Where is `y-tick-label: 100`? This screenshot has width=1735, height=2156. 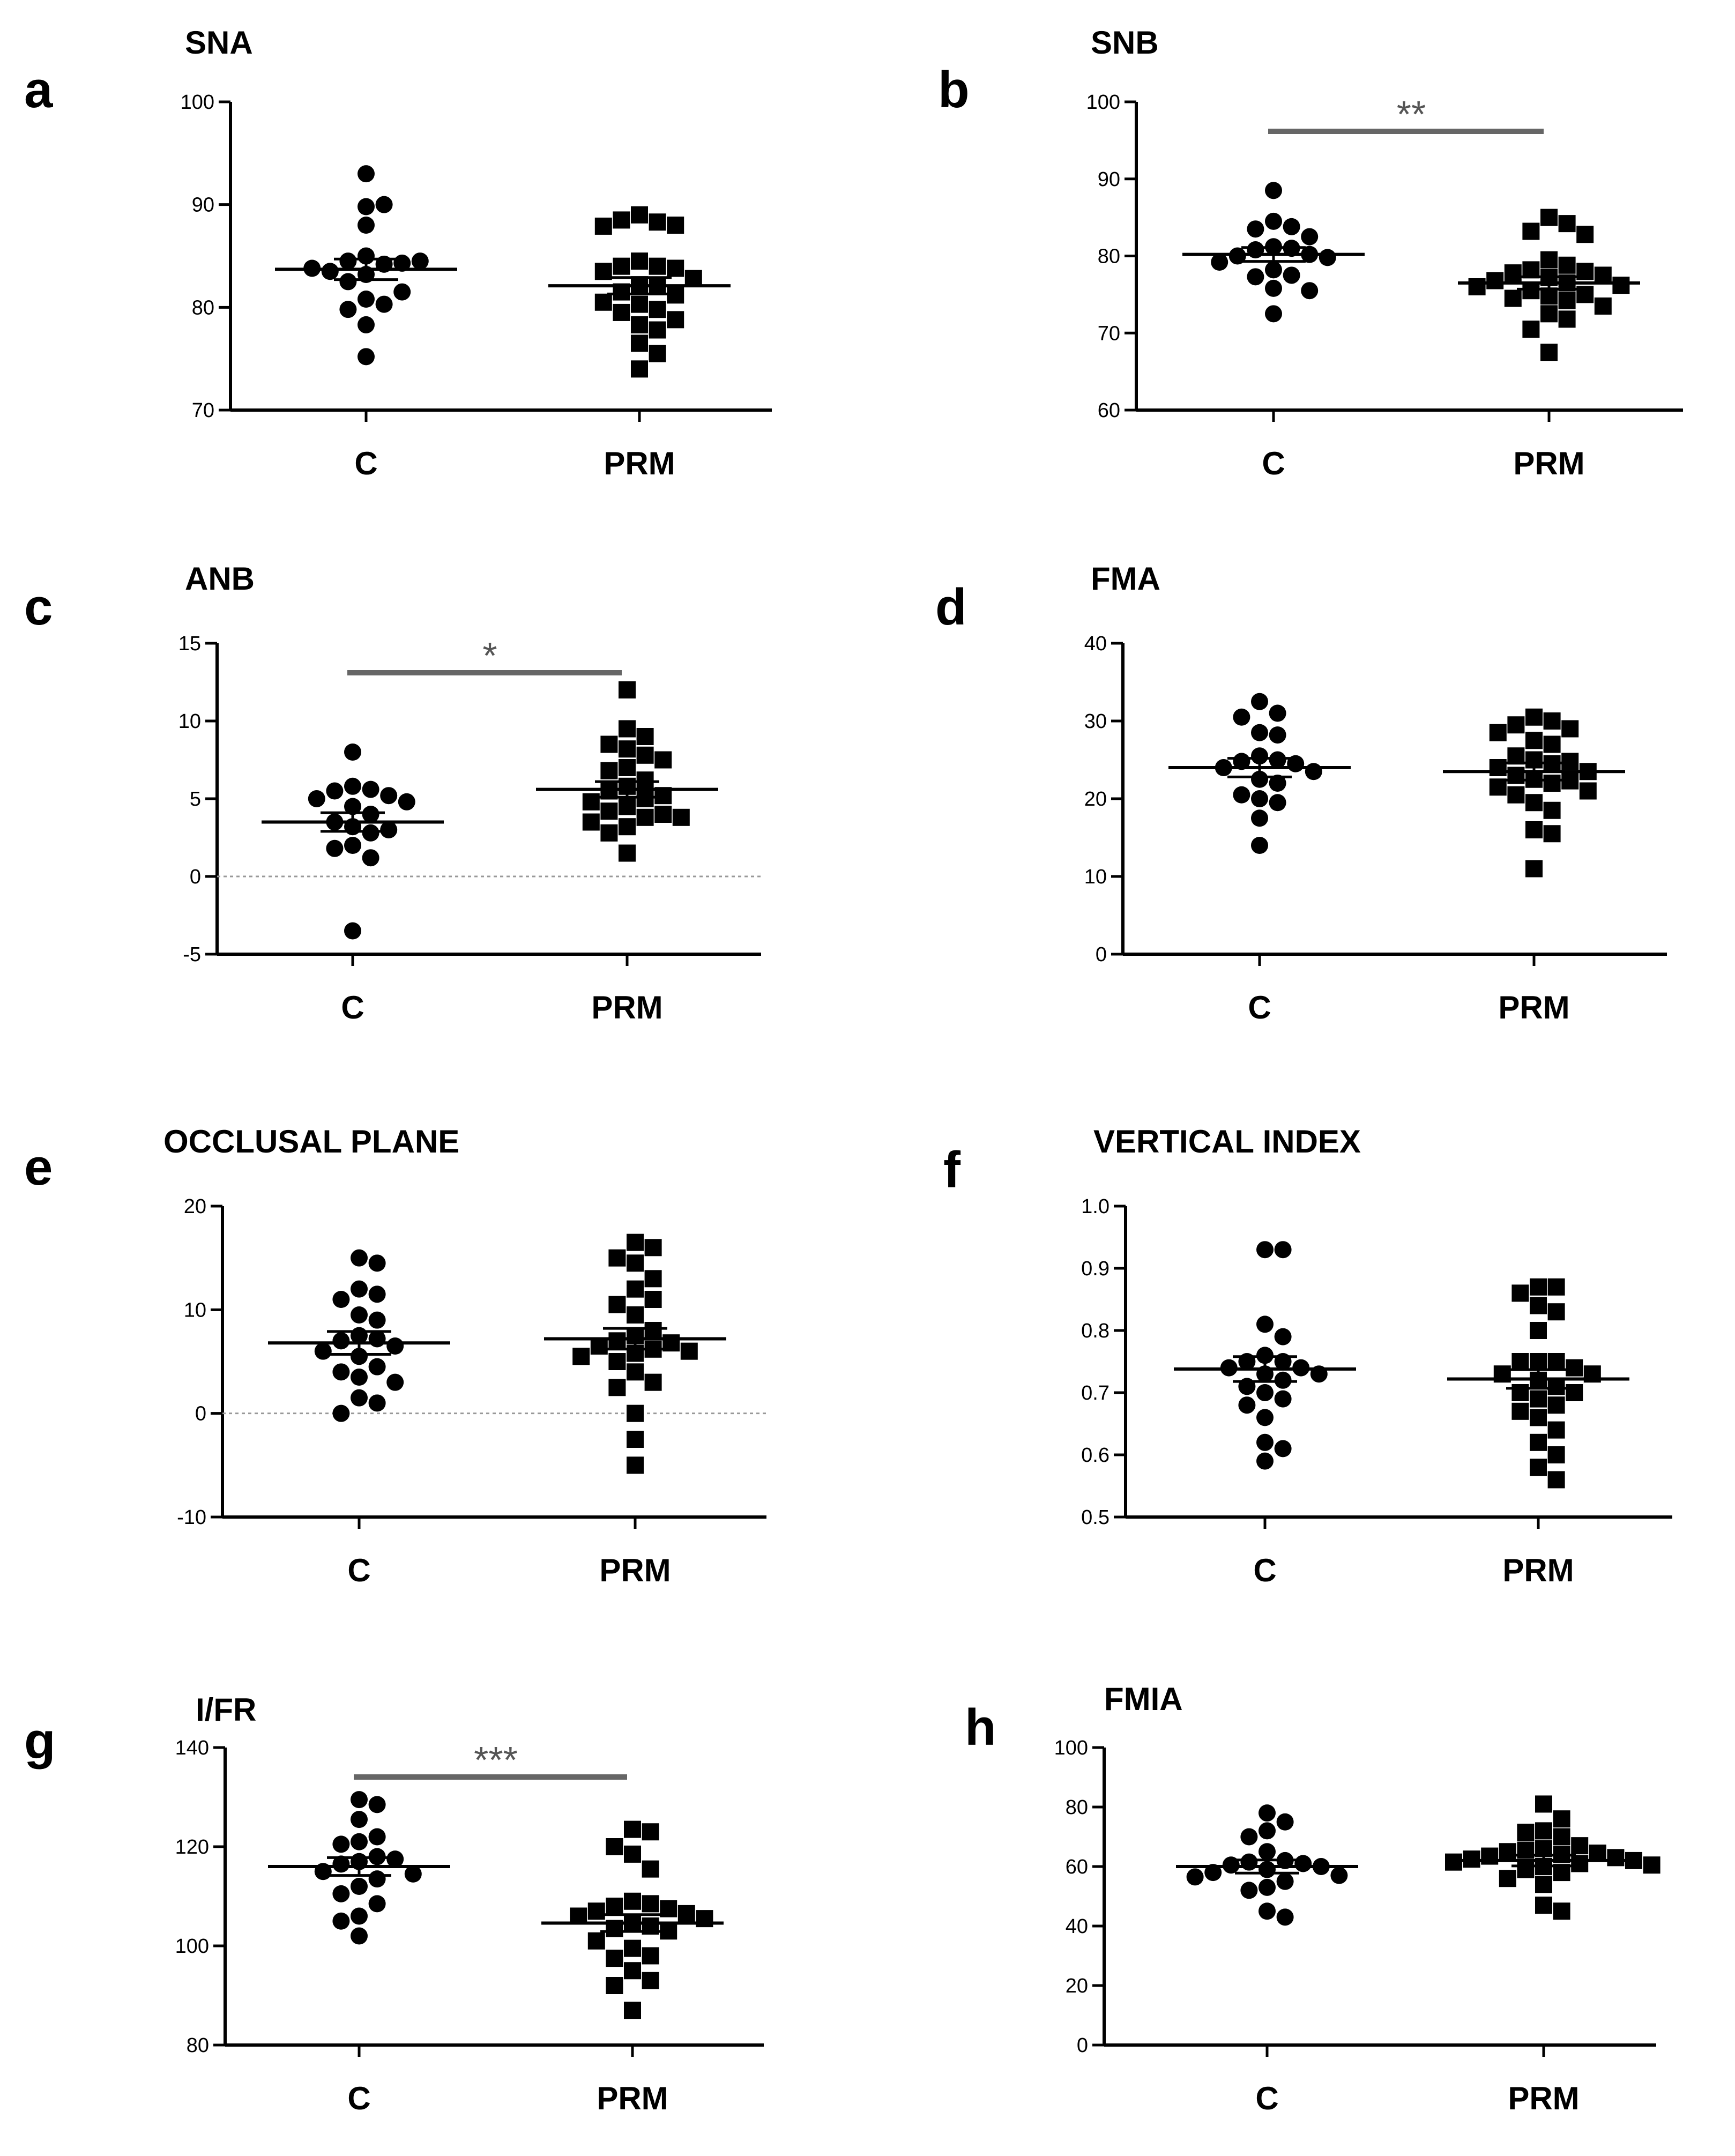 y-tick-label: 100 is located at coordinates (197, 102).